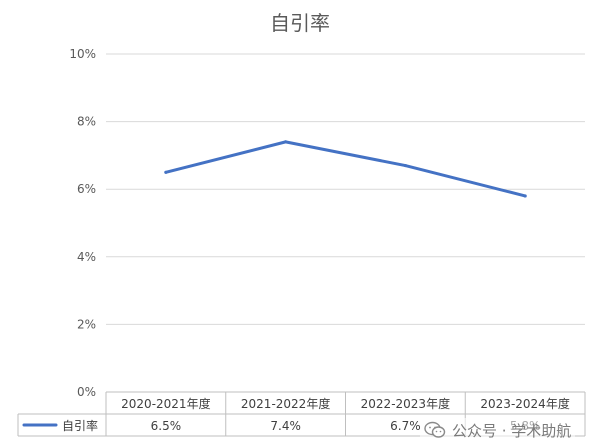 Image resolution: width=595 pixels, height=448 pixels. What do you see at coordinates (405, 426) in the screenshot?
I see `data-table-value: 6.7%` at bounding box center [405, 426].